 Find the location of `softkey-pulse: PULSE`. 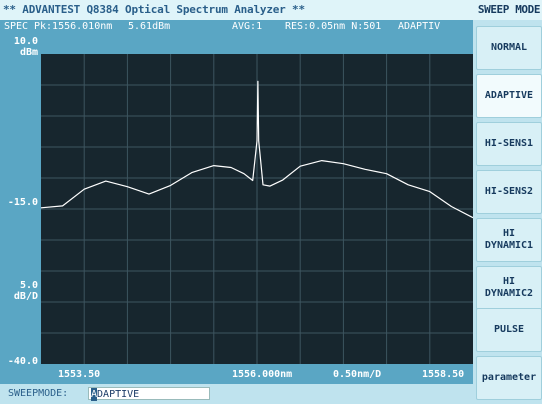

softkey-pulse: PULSE is located at coordinates (509, 330).